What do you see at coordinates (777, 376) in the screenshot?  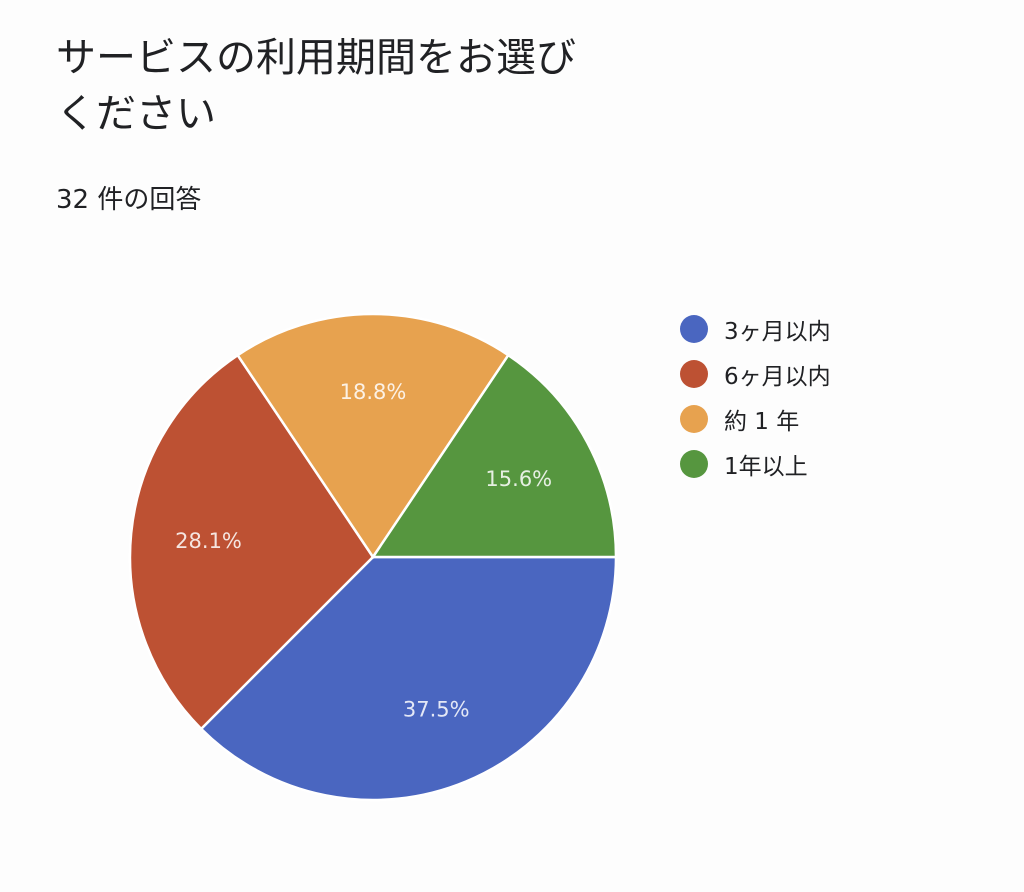 I see `legend-label: 6ヶ月以内` at bounding box center [777, 376].